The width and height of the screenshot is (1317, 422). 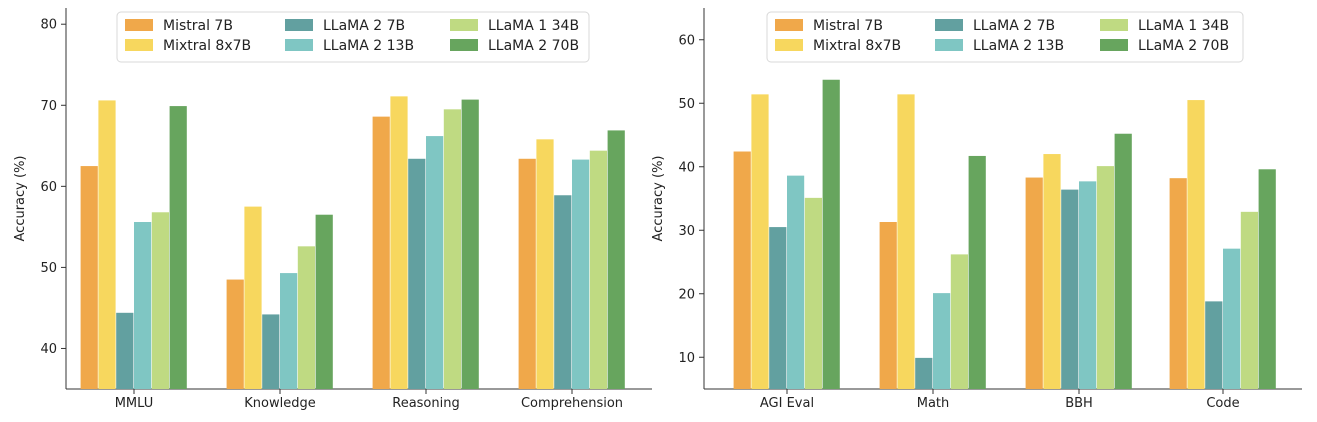 I want to click on y-tick-label: 70, so click(x=48, y=106).